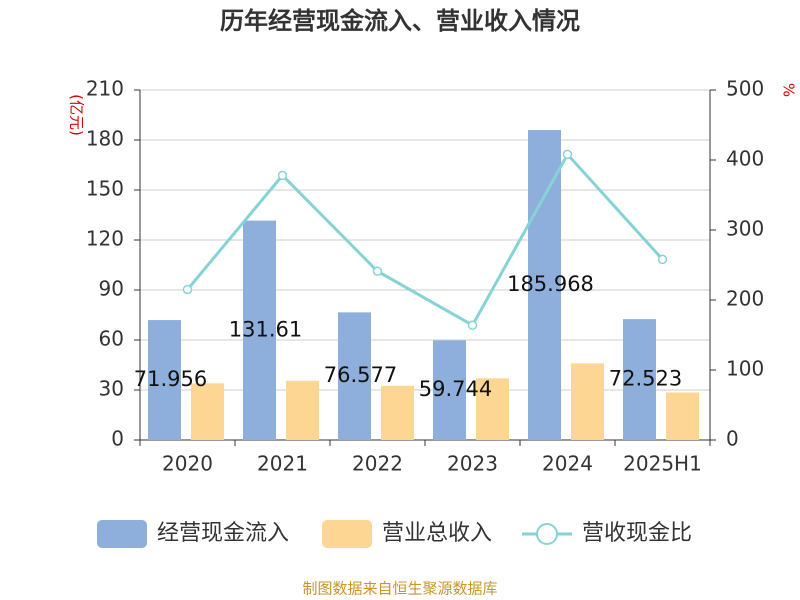 Image resolution: width=800 pixels, height=600 pixels. I want to click on data-label: 185.968, so click(550, 284).